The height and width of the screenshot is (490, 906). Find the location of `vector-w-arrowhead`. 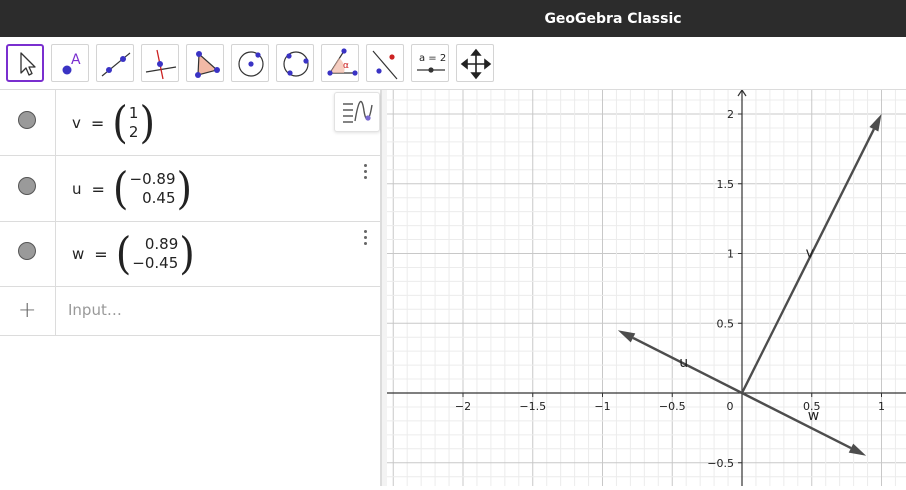

vector-w-arrowhead is located at coordinates (857, 449).